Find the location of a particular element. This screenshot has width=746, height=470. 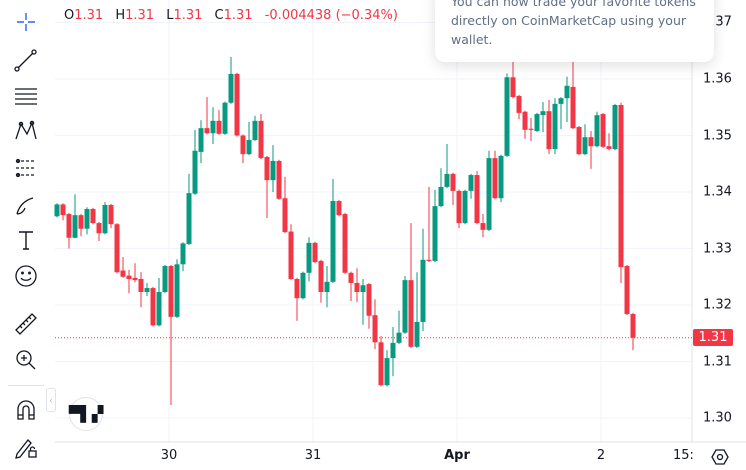

zoom-in-icon is located at coordinates (26, 360).